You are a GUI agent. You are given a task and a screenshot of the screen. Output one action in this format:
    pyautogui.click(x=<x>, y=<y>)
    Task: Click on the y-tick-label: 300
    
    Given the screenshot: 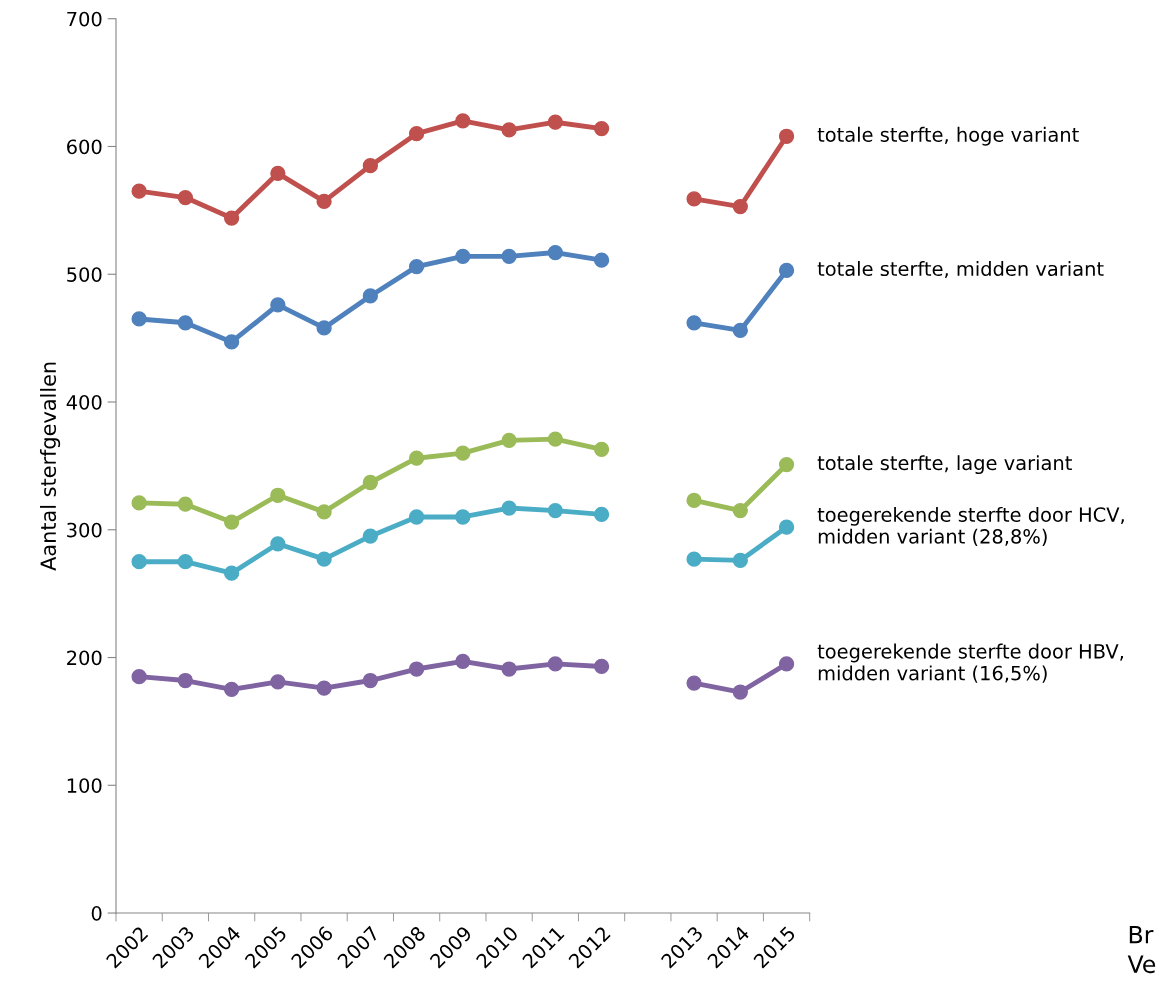 What is the action you would take?
    pyautogui.click(x=84, y=530)
    